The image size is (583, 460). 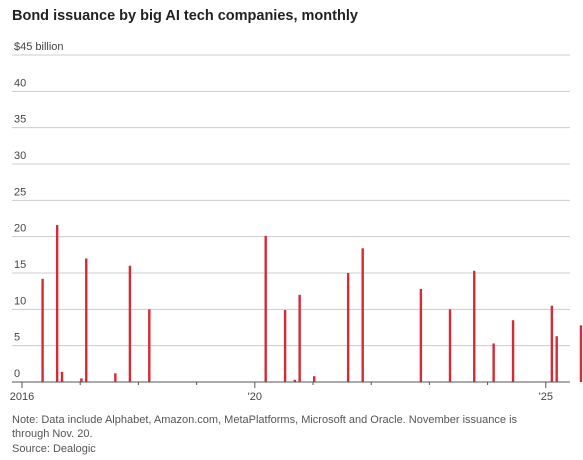 What do you see at coordinates (546, 397) in the screenshot?
I see `x-tick-label: '25` at bounding box center [546, 397].